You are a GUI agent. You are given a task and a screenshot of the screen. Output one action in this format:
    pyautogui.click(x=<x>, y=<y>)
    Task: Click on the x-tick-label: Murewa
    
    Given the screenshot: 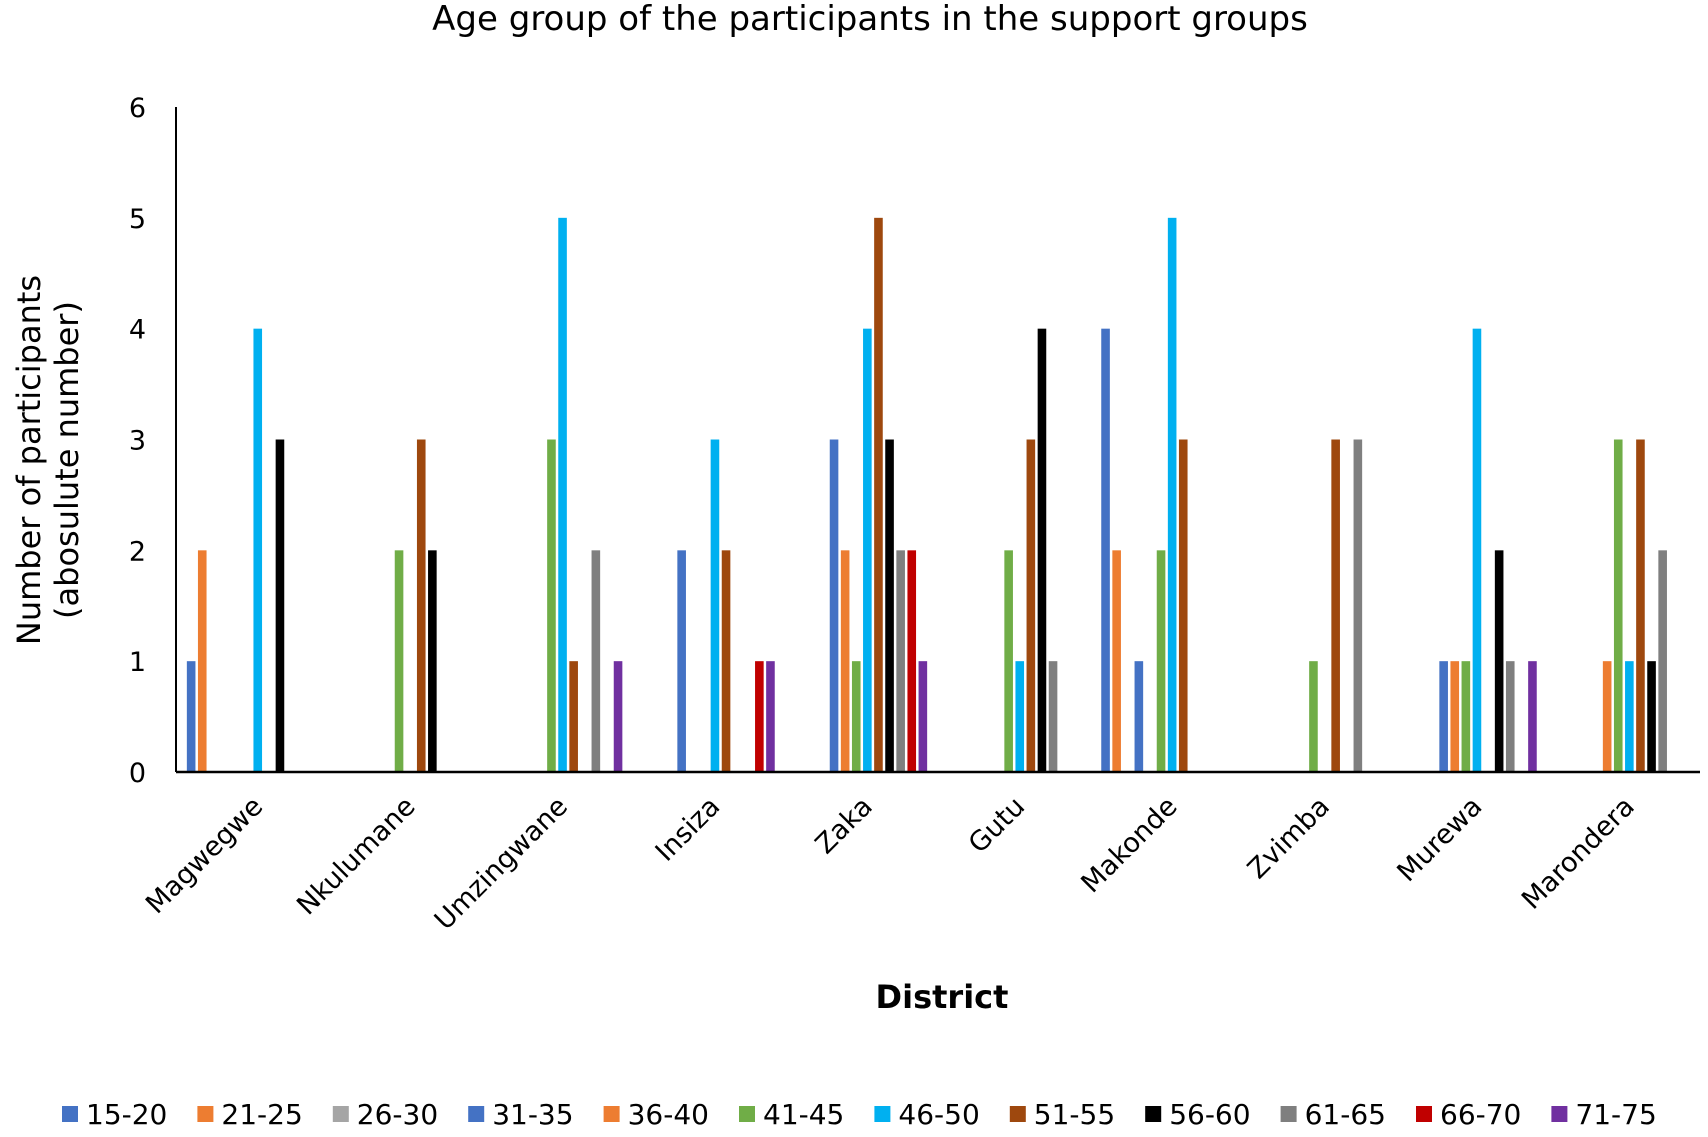 What is the action you would take?
    pyautogui.click(x=1439, y=839)
    